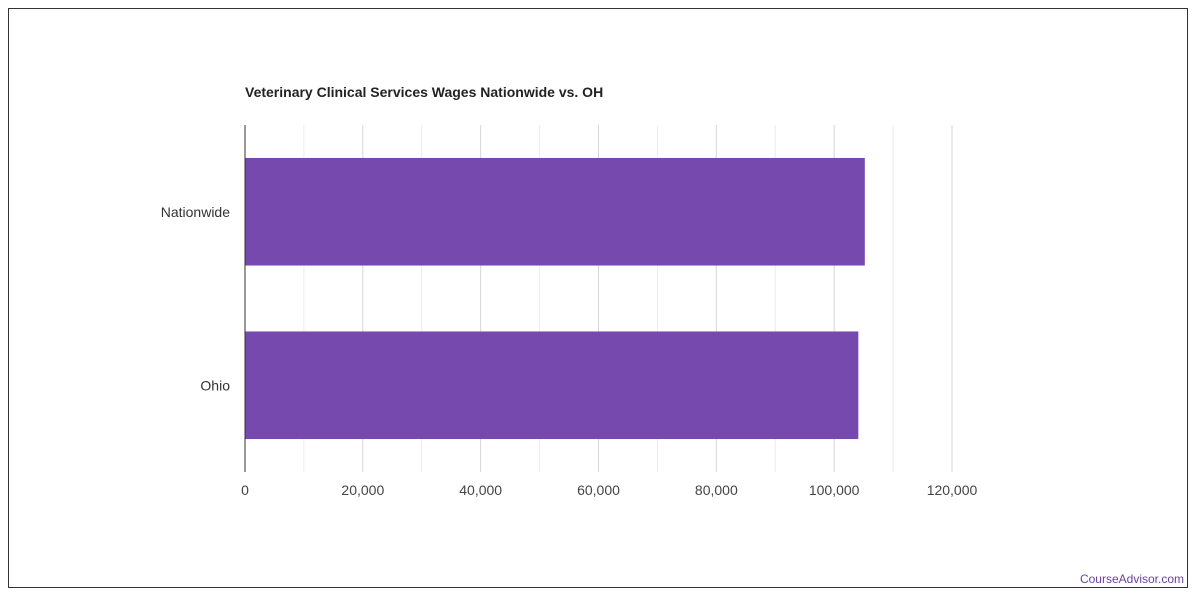 The width and height of the screenshot is (1200, 600). What do you see at coordinates (195, 212) in the screenshot?
I see `category-label: Nationwide` at bounding box center [195, 212].